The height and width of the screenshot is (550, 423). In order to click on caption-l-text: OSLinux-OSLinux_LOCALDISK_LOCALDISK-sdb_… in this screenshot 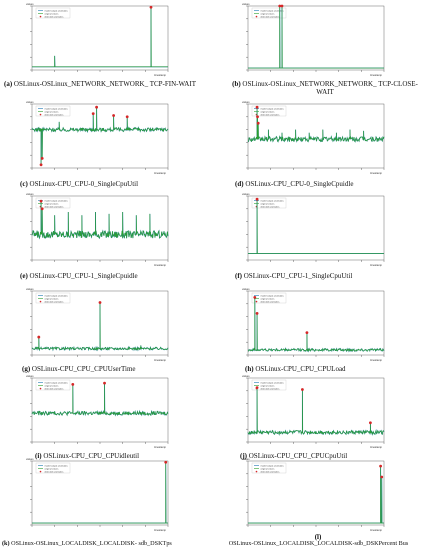, I will do `click(318, 543)`.